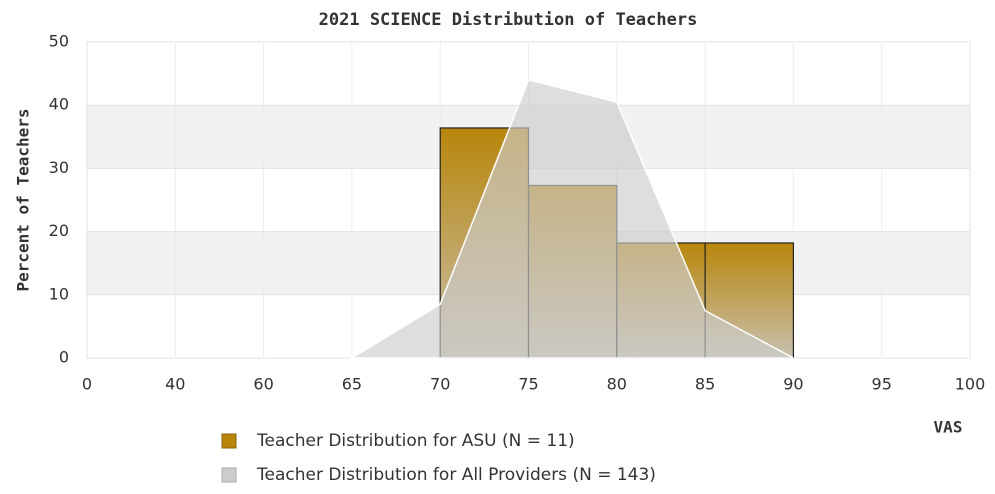 This screenshot has width=995, height=494. What do you see at coordinates (793, 384) in the screenshot?
I see `x-tick-label: 90` at bounding box center [793, 384].